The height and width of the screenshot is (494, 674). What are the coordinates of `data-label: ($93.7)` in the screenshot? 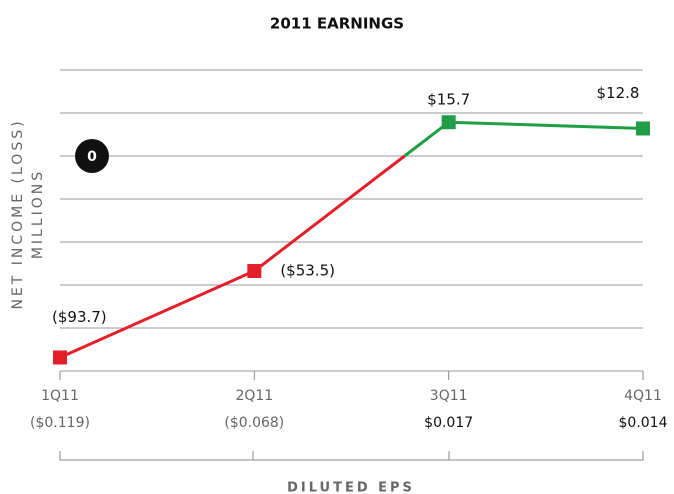 It's located at (79, 317).